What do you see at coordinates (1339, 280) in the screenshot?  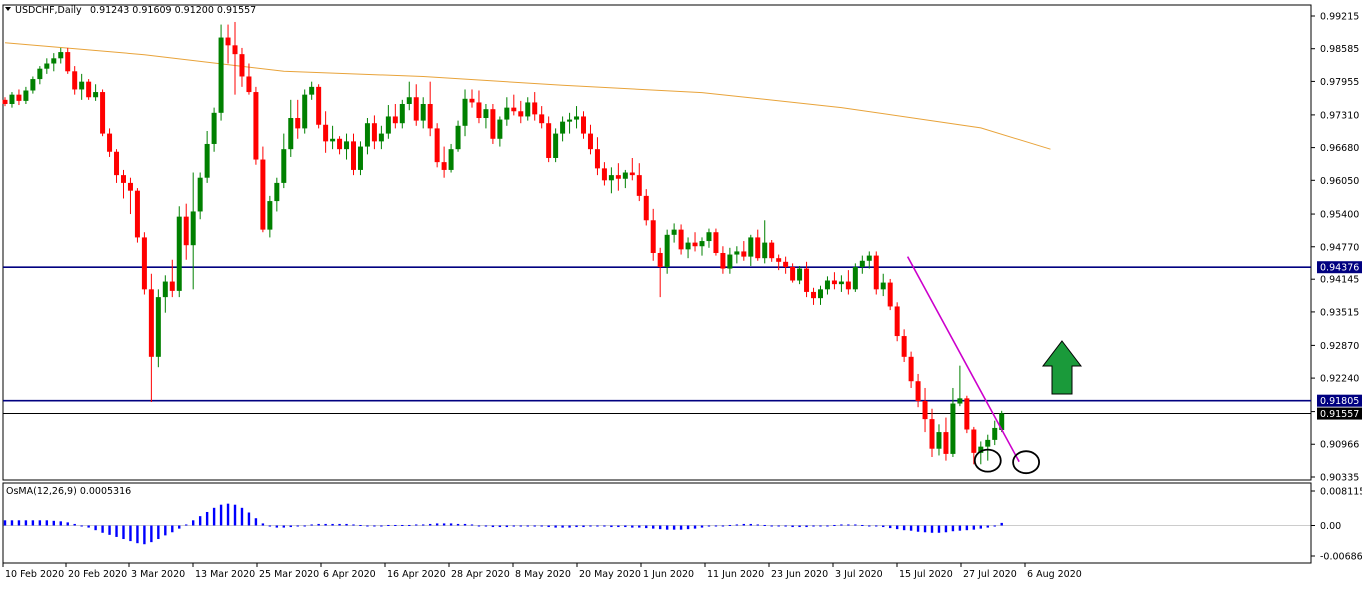 I see `price-tick-label: 0.94145` at bounding box center [1339, 280].